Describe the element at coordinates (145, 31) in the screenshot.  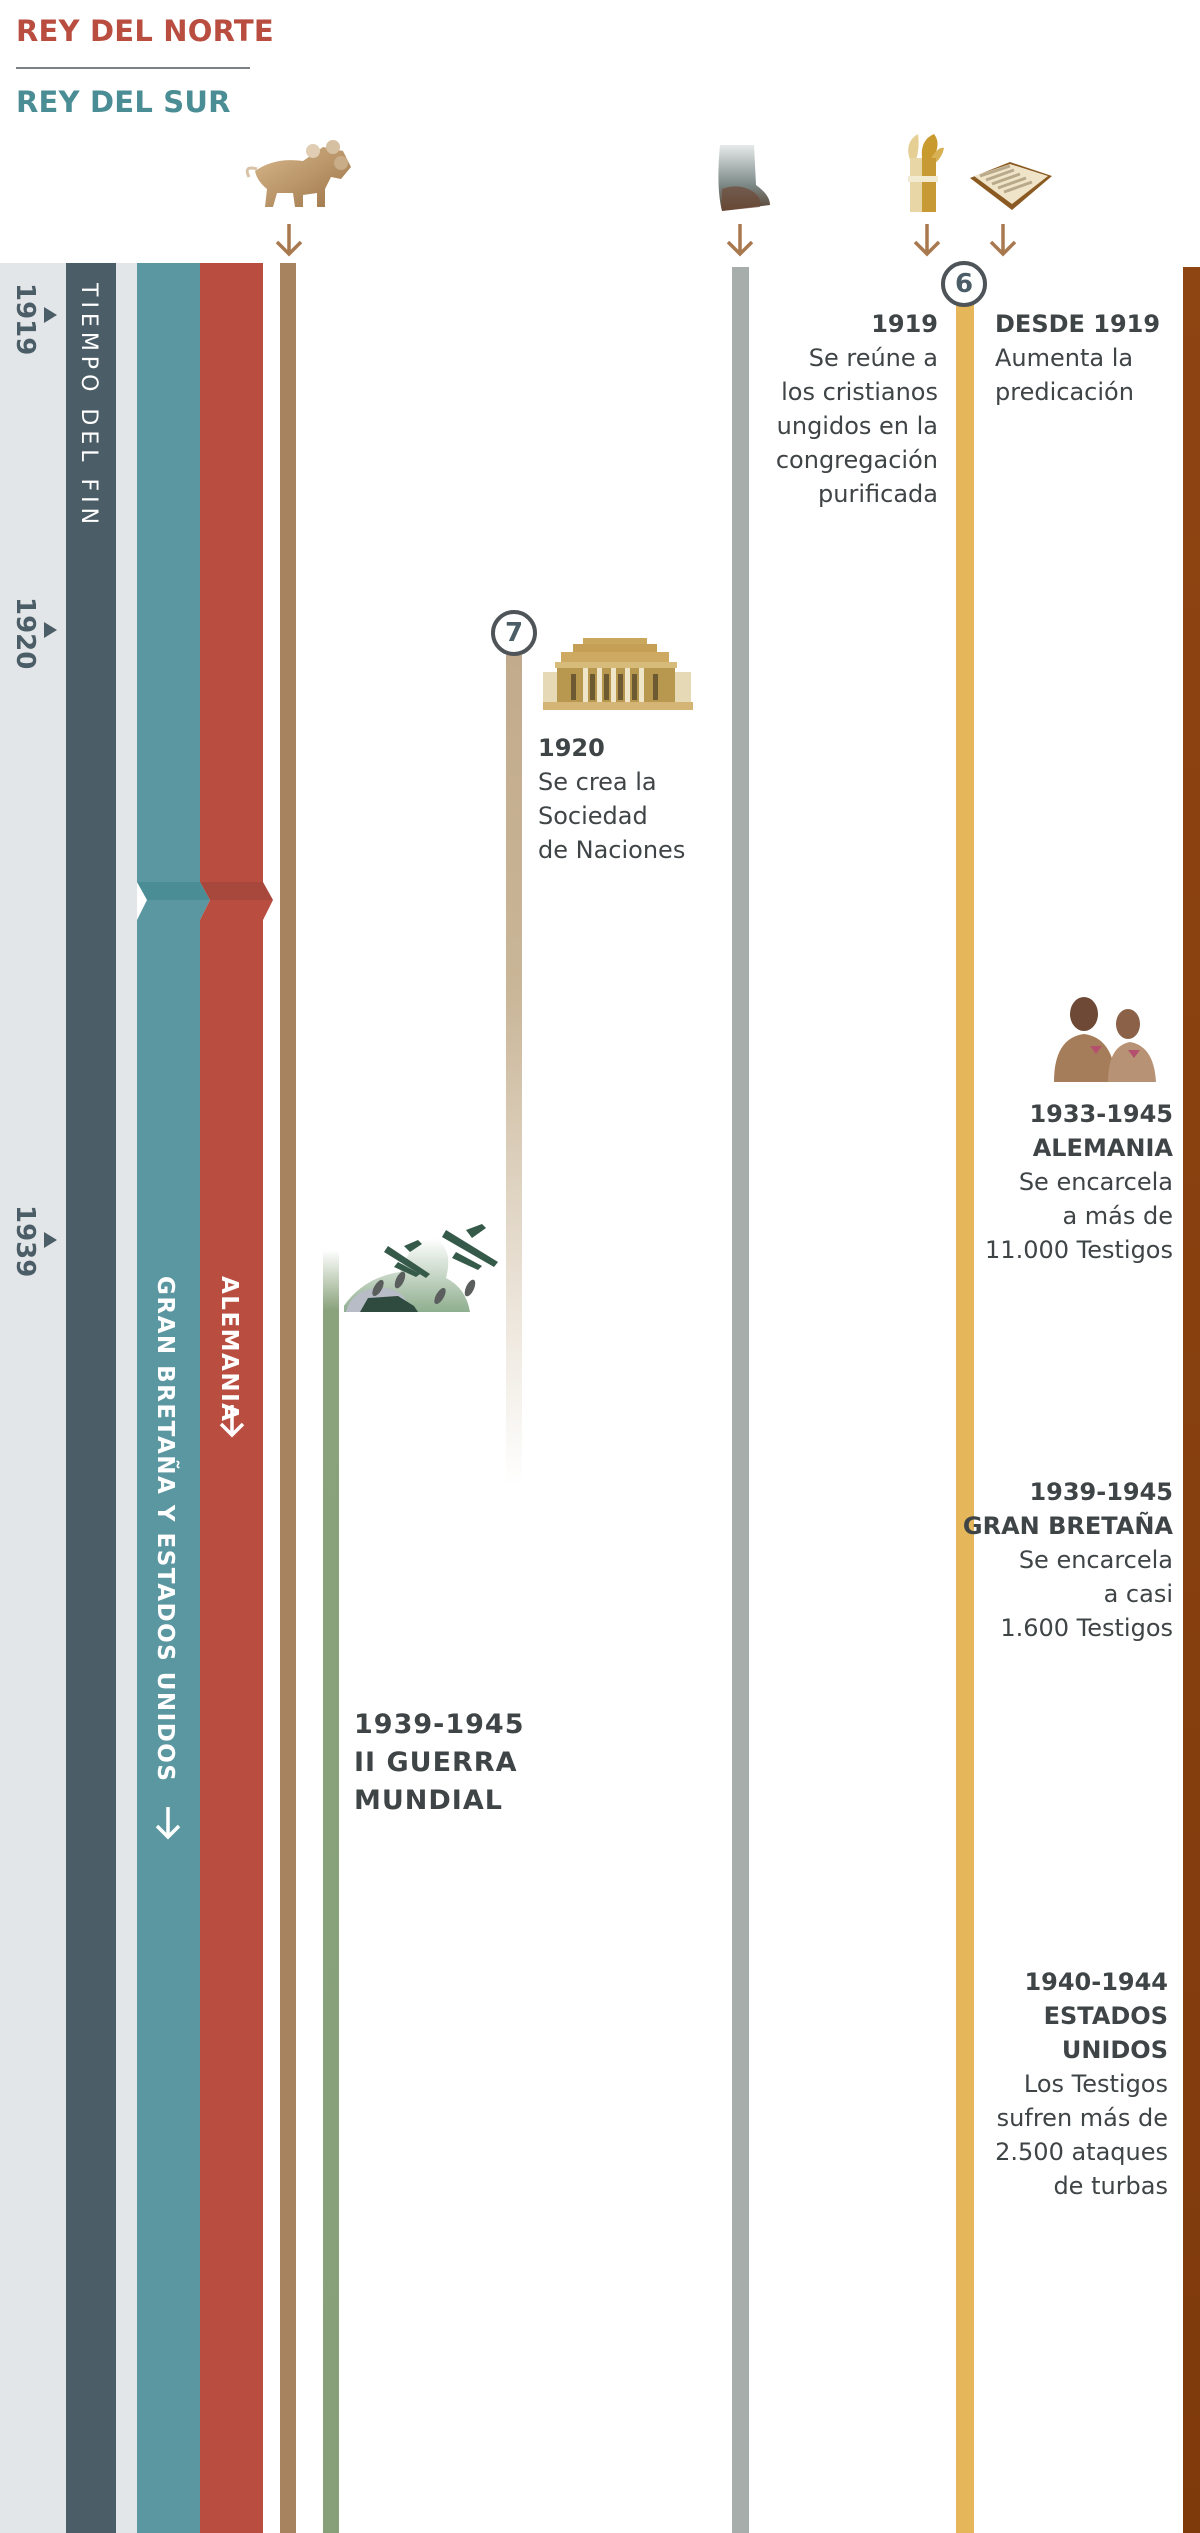
I see `legend-king-north: REY DEL NORTE` at that location.